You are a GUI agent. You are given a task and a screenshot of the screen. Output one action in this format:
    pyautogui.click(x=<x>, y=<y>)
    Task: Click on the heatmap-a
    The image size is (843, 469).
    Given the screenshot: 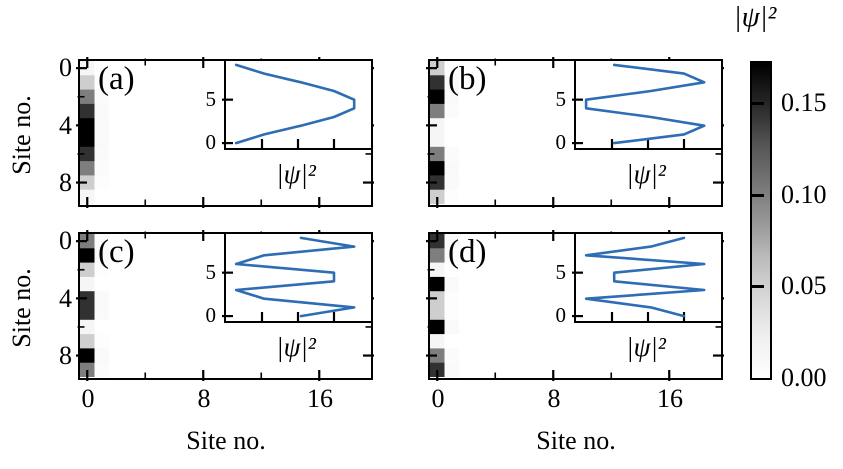 What is the action you would take?
    pyautogui.click(x=225, y=132)
    